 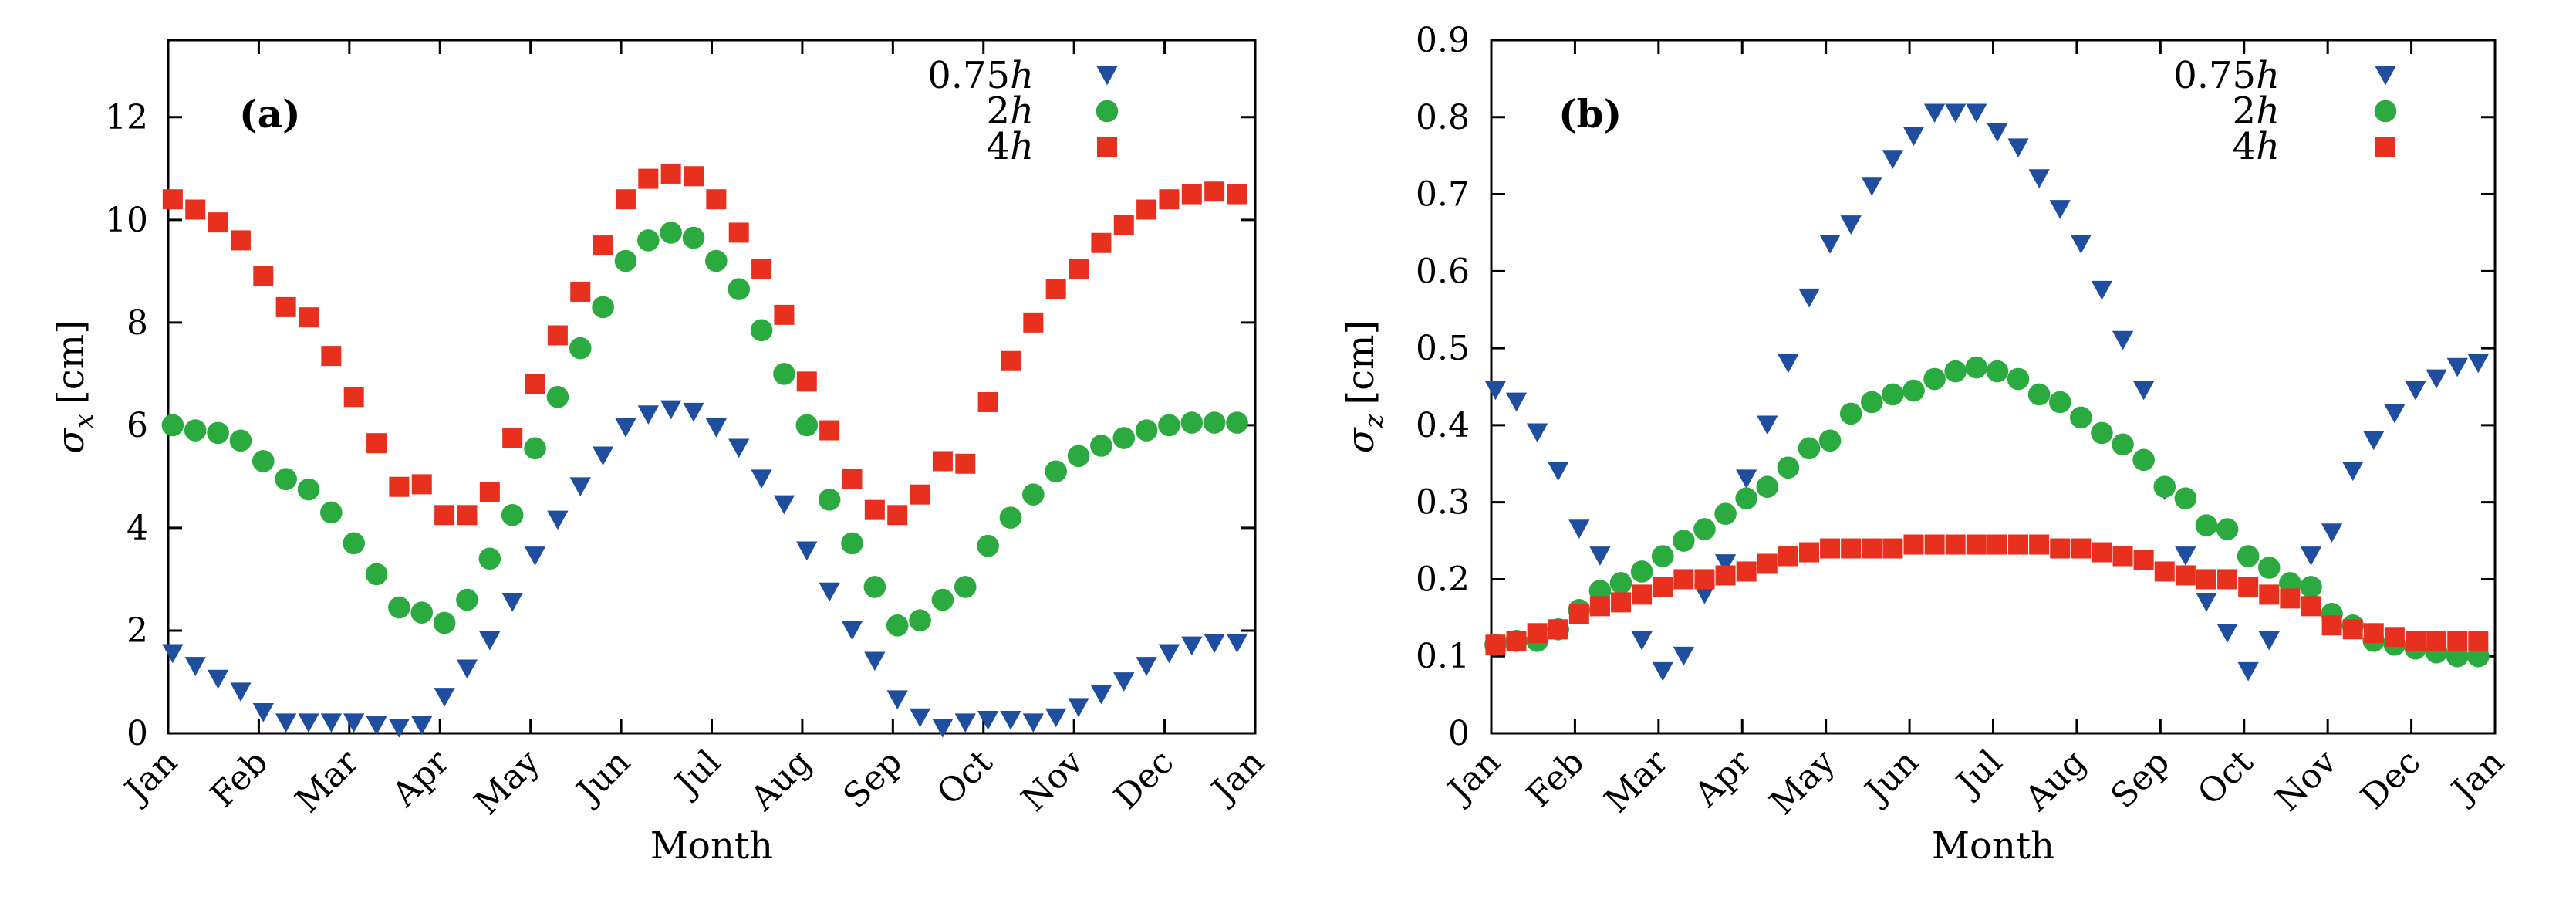 I want to click on legend-label: 2h, so click(x=1011, y=111).